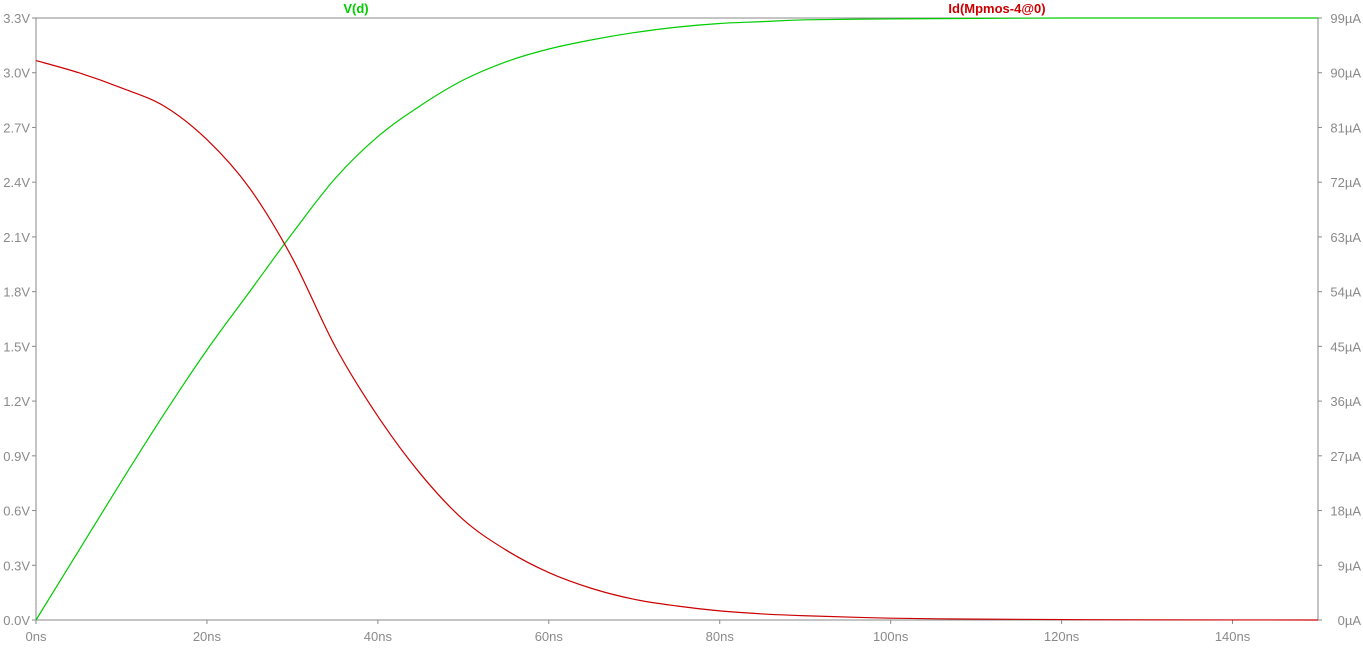  I want to click on x-tick-label: 40ns, so click(378, 636).